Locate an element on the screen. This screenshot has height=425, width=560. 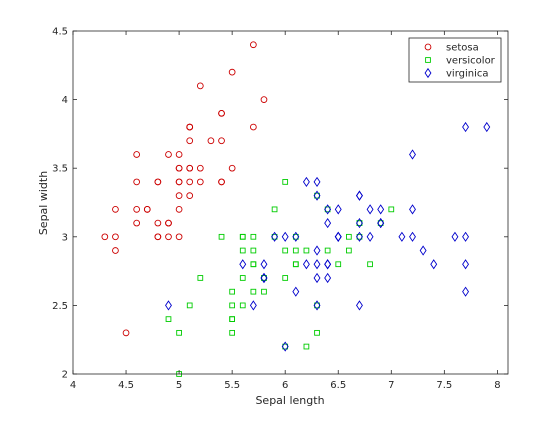
x-tick-label: 4 is located at coordinates (73, 385).